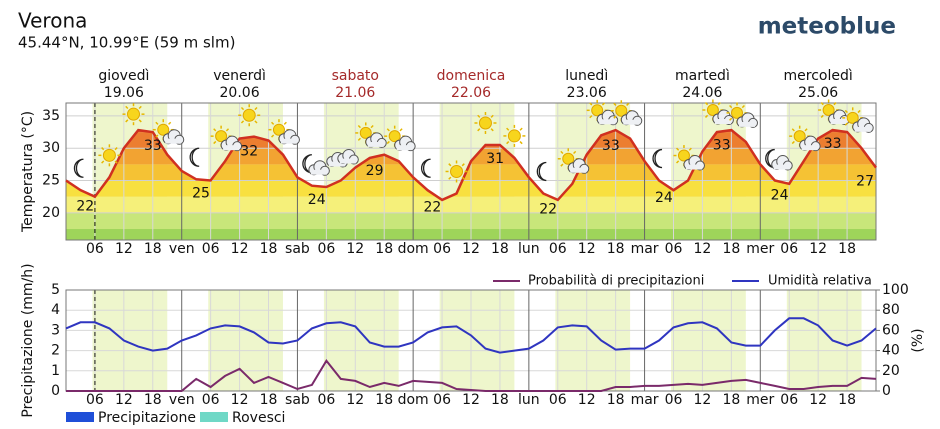  Describe the element at coordinates (820, 281) in the screenshot. I see `legend-label: Umidità relativa` at that location.